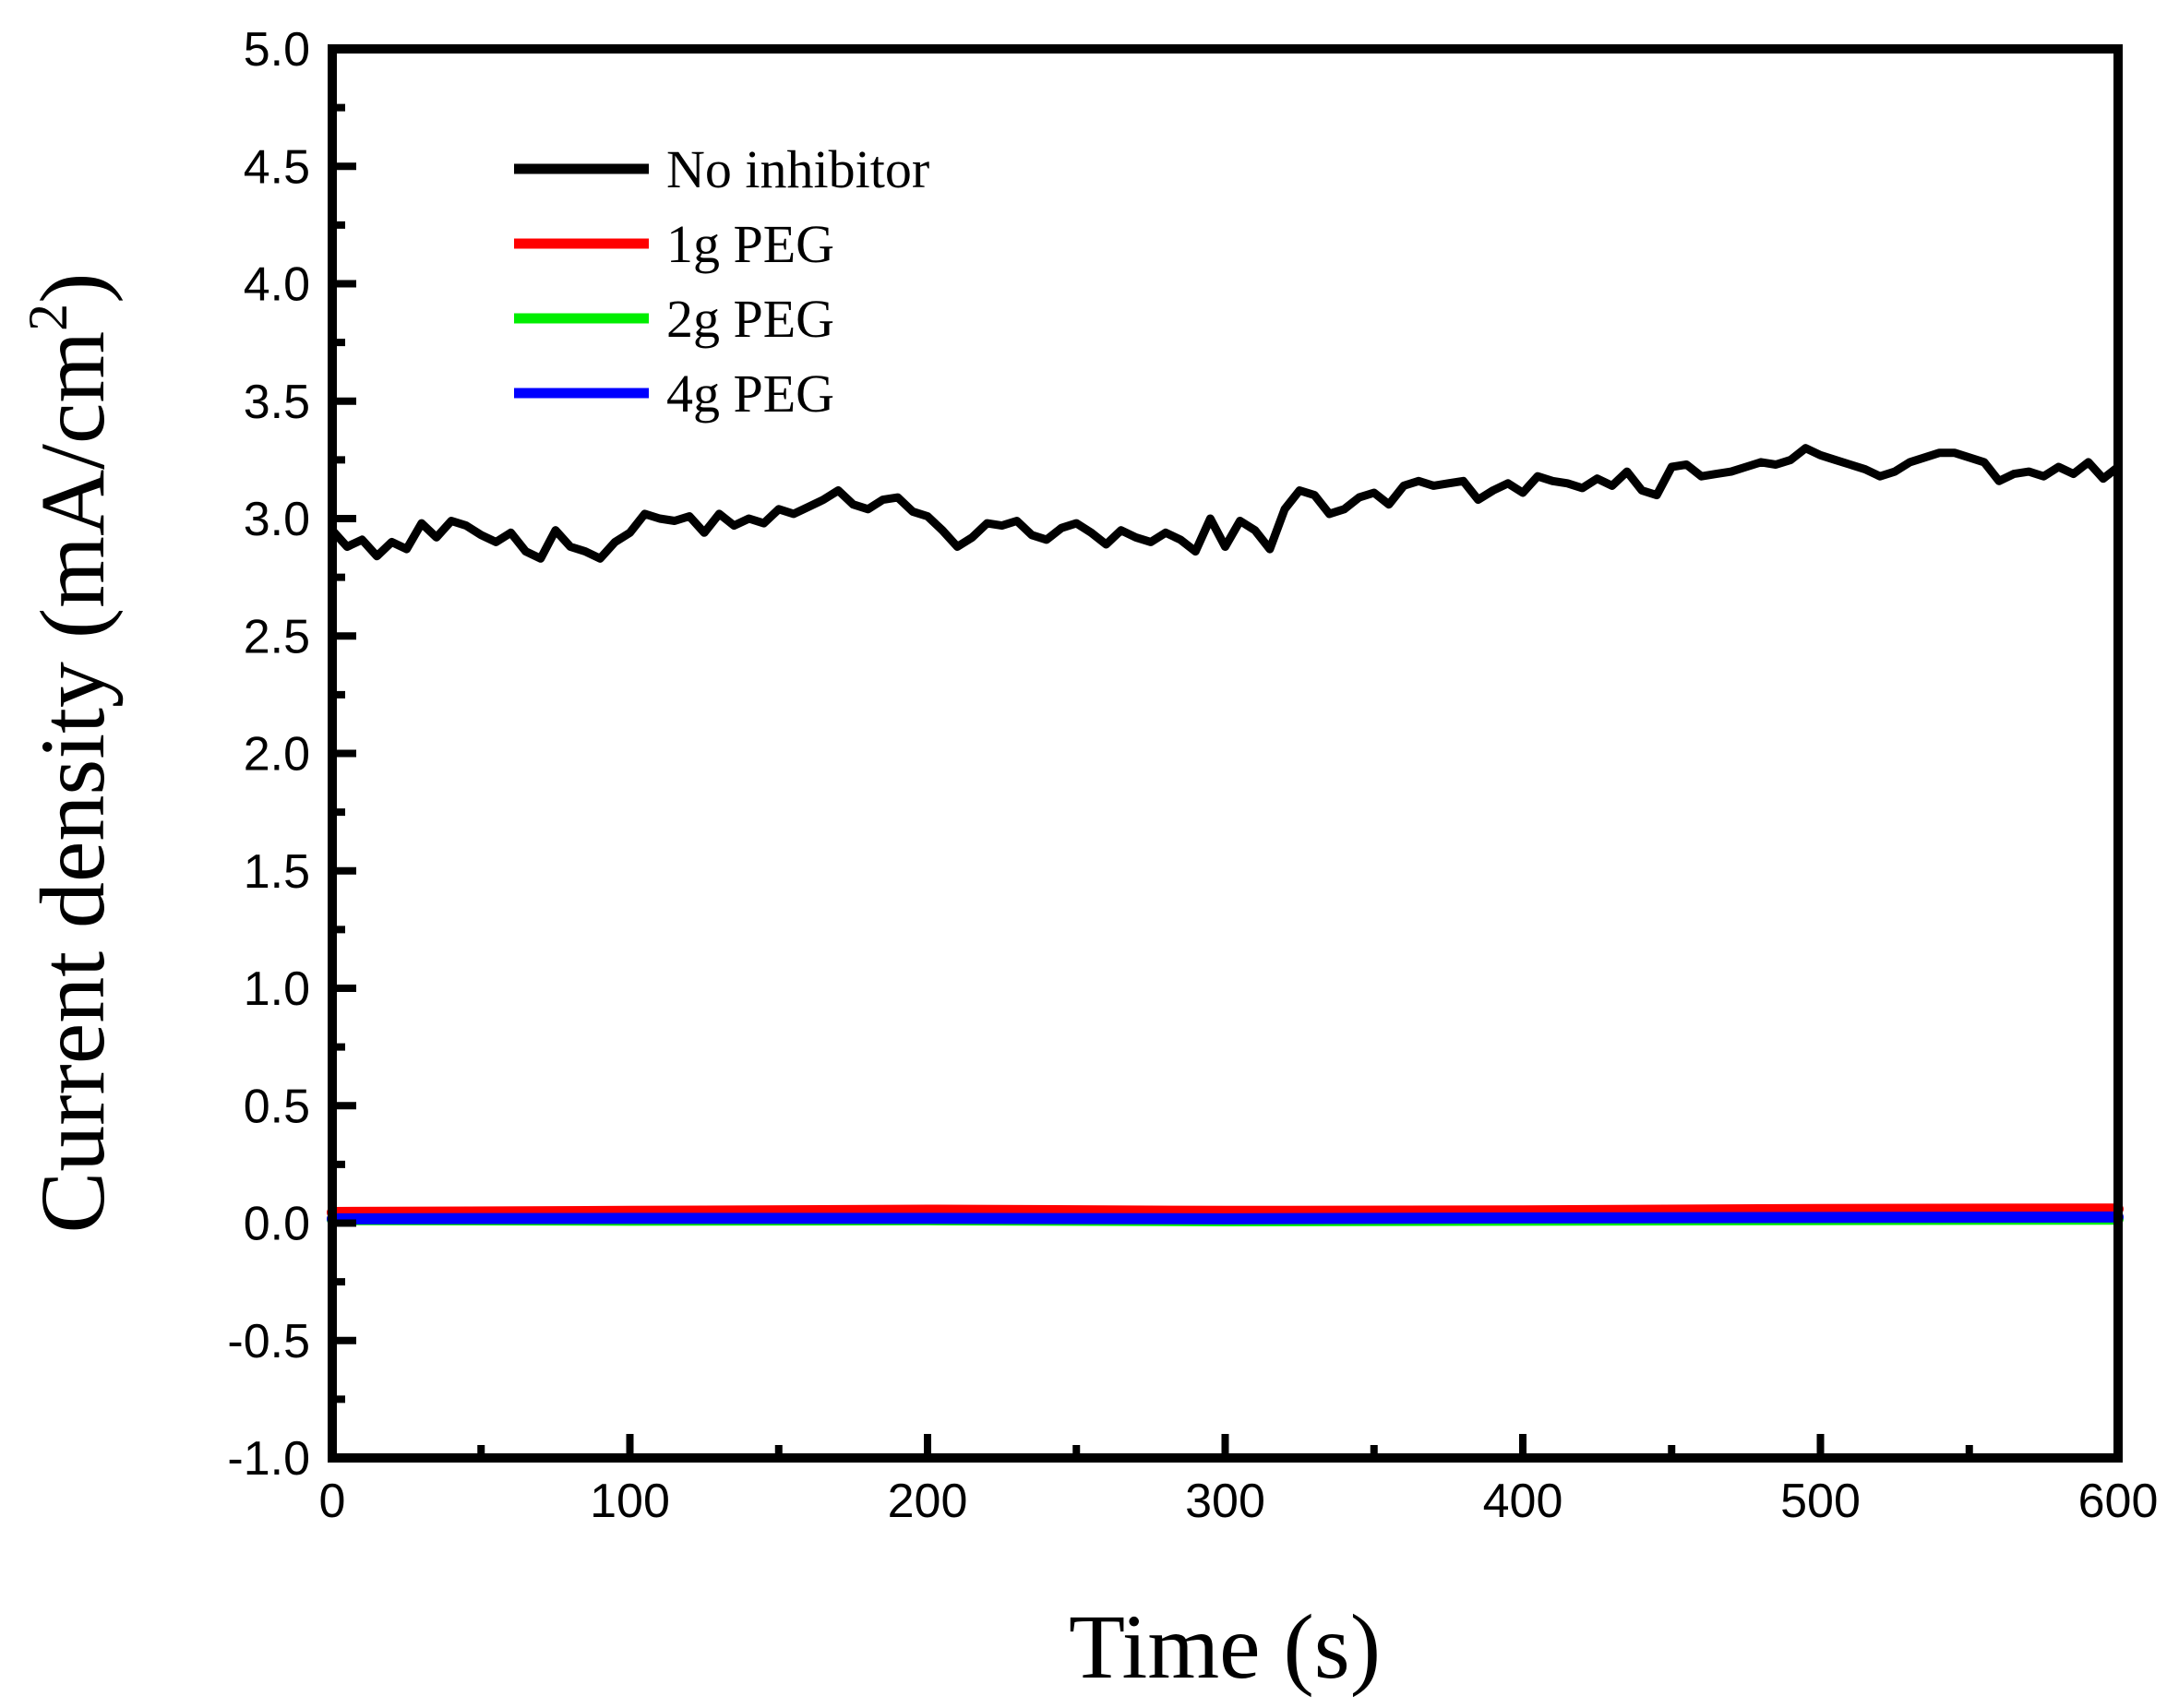 This screenshot has height=1708, width=2179. I want to click on y-tick-label: -0.5, so click(268, 1341).